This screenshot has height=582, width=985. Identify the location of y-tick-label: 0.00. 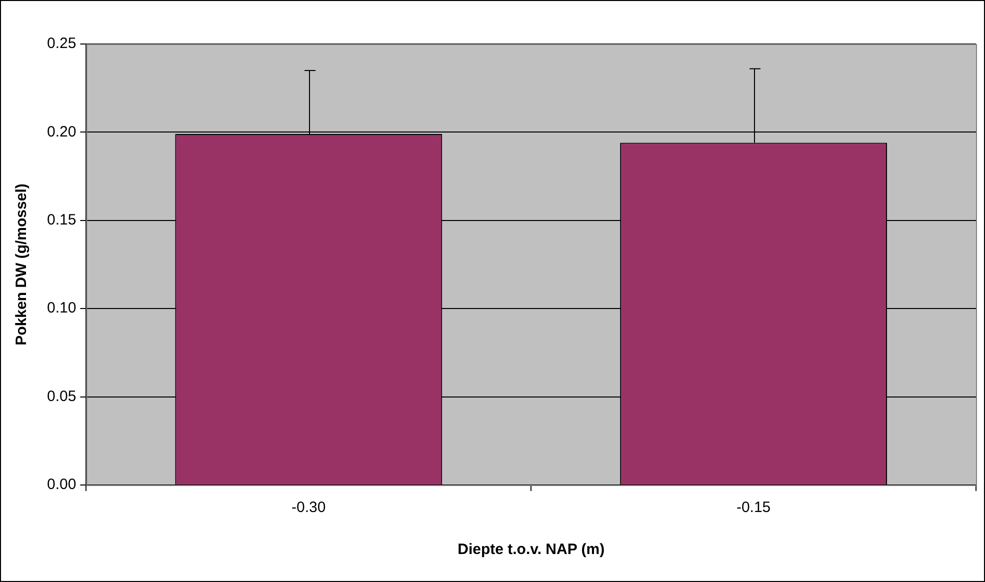
(61, 485).